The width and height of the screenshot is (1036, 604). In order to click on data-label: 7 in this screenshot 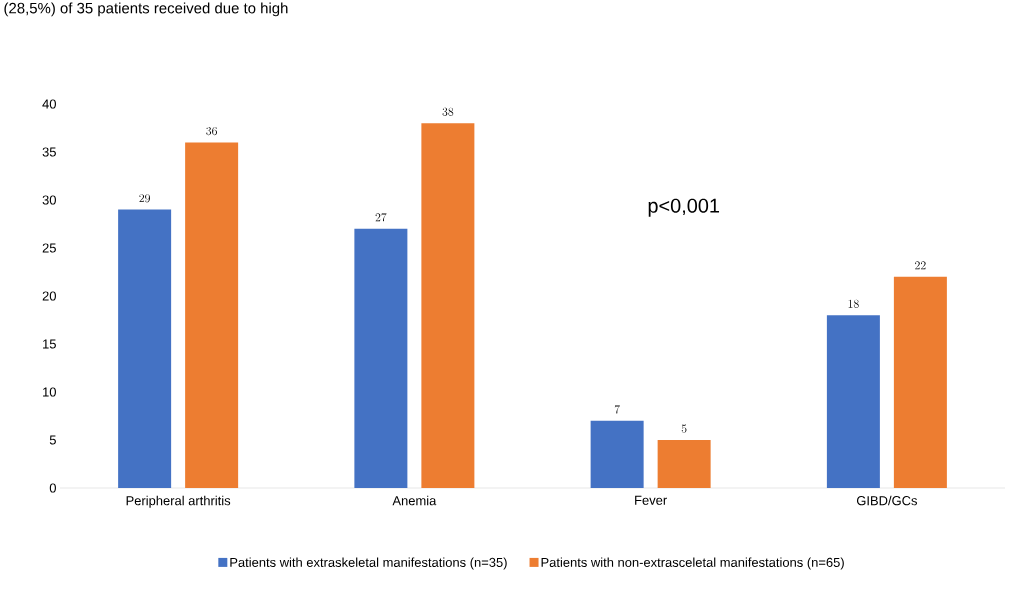, I will do `click(617, 409)`.